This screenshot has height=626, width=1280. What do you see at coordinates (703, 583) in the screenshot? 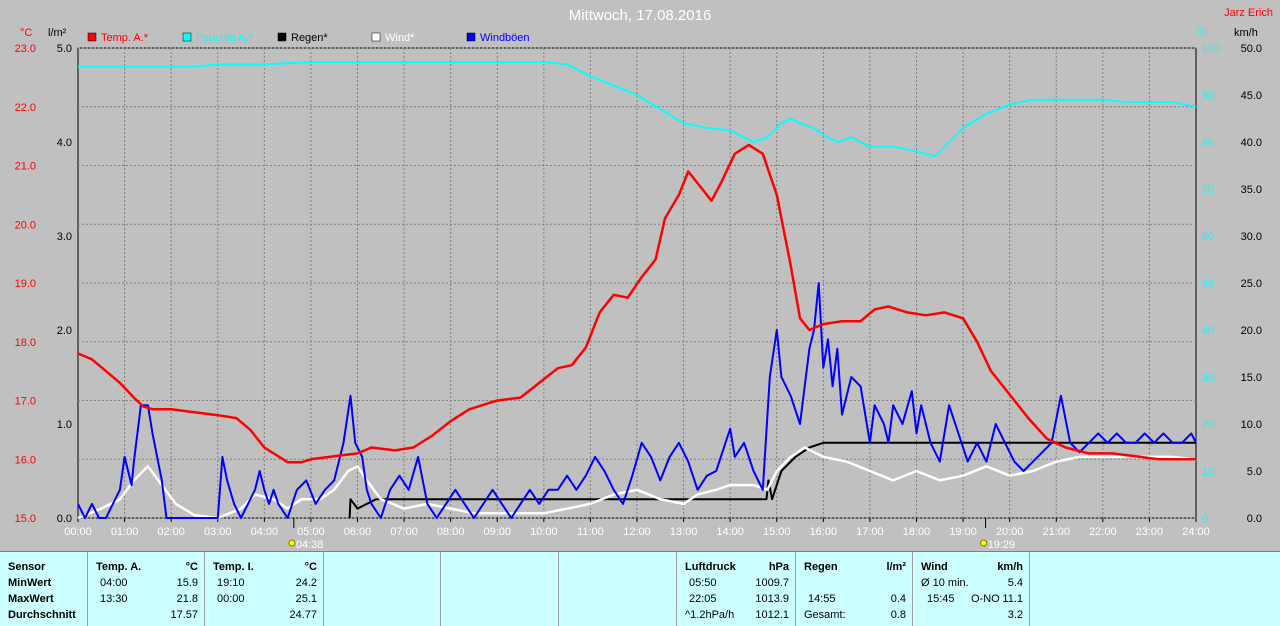
I see `luftdruck-min-time: 05:50` at bounding box center [703, 583].